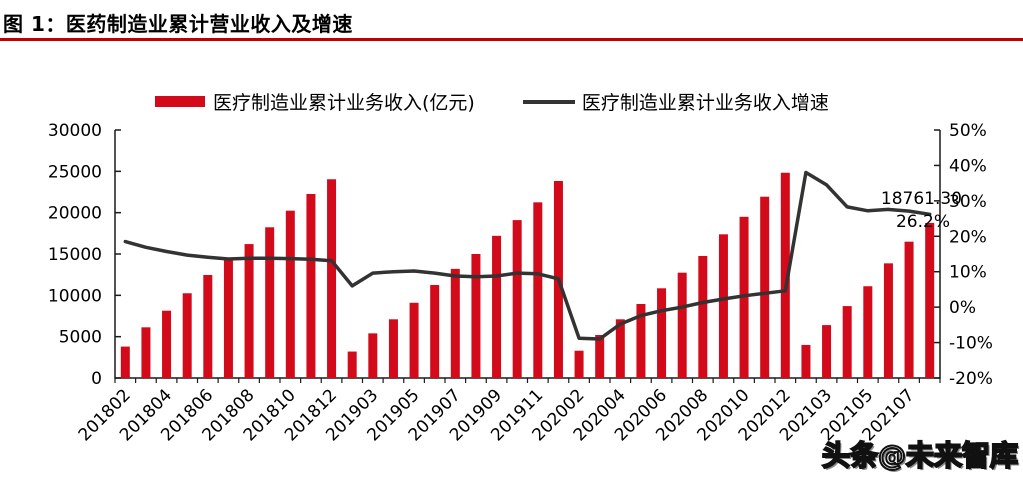 This screenshot has width=1023, height=480. What do you see at coordinates (968, 131) in the screenshot?
I see `y-right-tick-label: 50%` at bounding box center [968, 131].